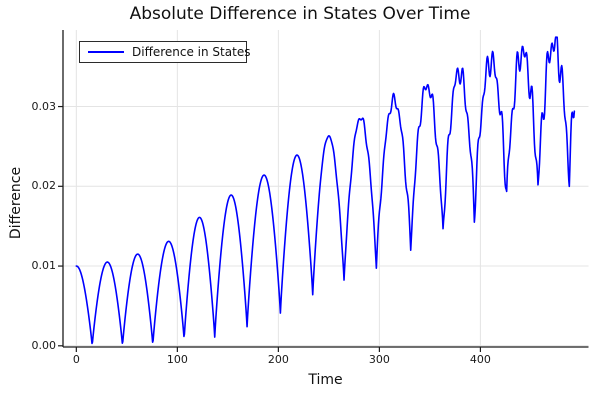 This screenshot has height=400, width=600. I want to click on x-tick-label: 300, so click(379, 359).